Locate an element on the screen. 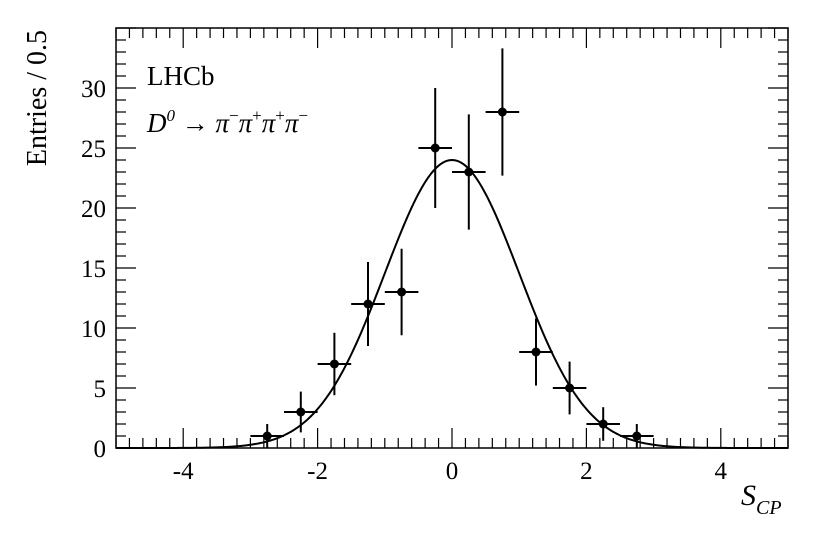 This screenshot has height=533, width=830. decay-label: D0 → π−π+π+π− is located at coordinates (227, 122).